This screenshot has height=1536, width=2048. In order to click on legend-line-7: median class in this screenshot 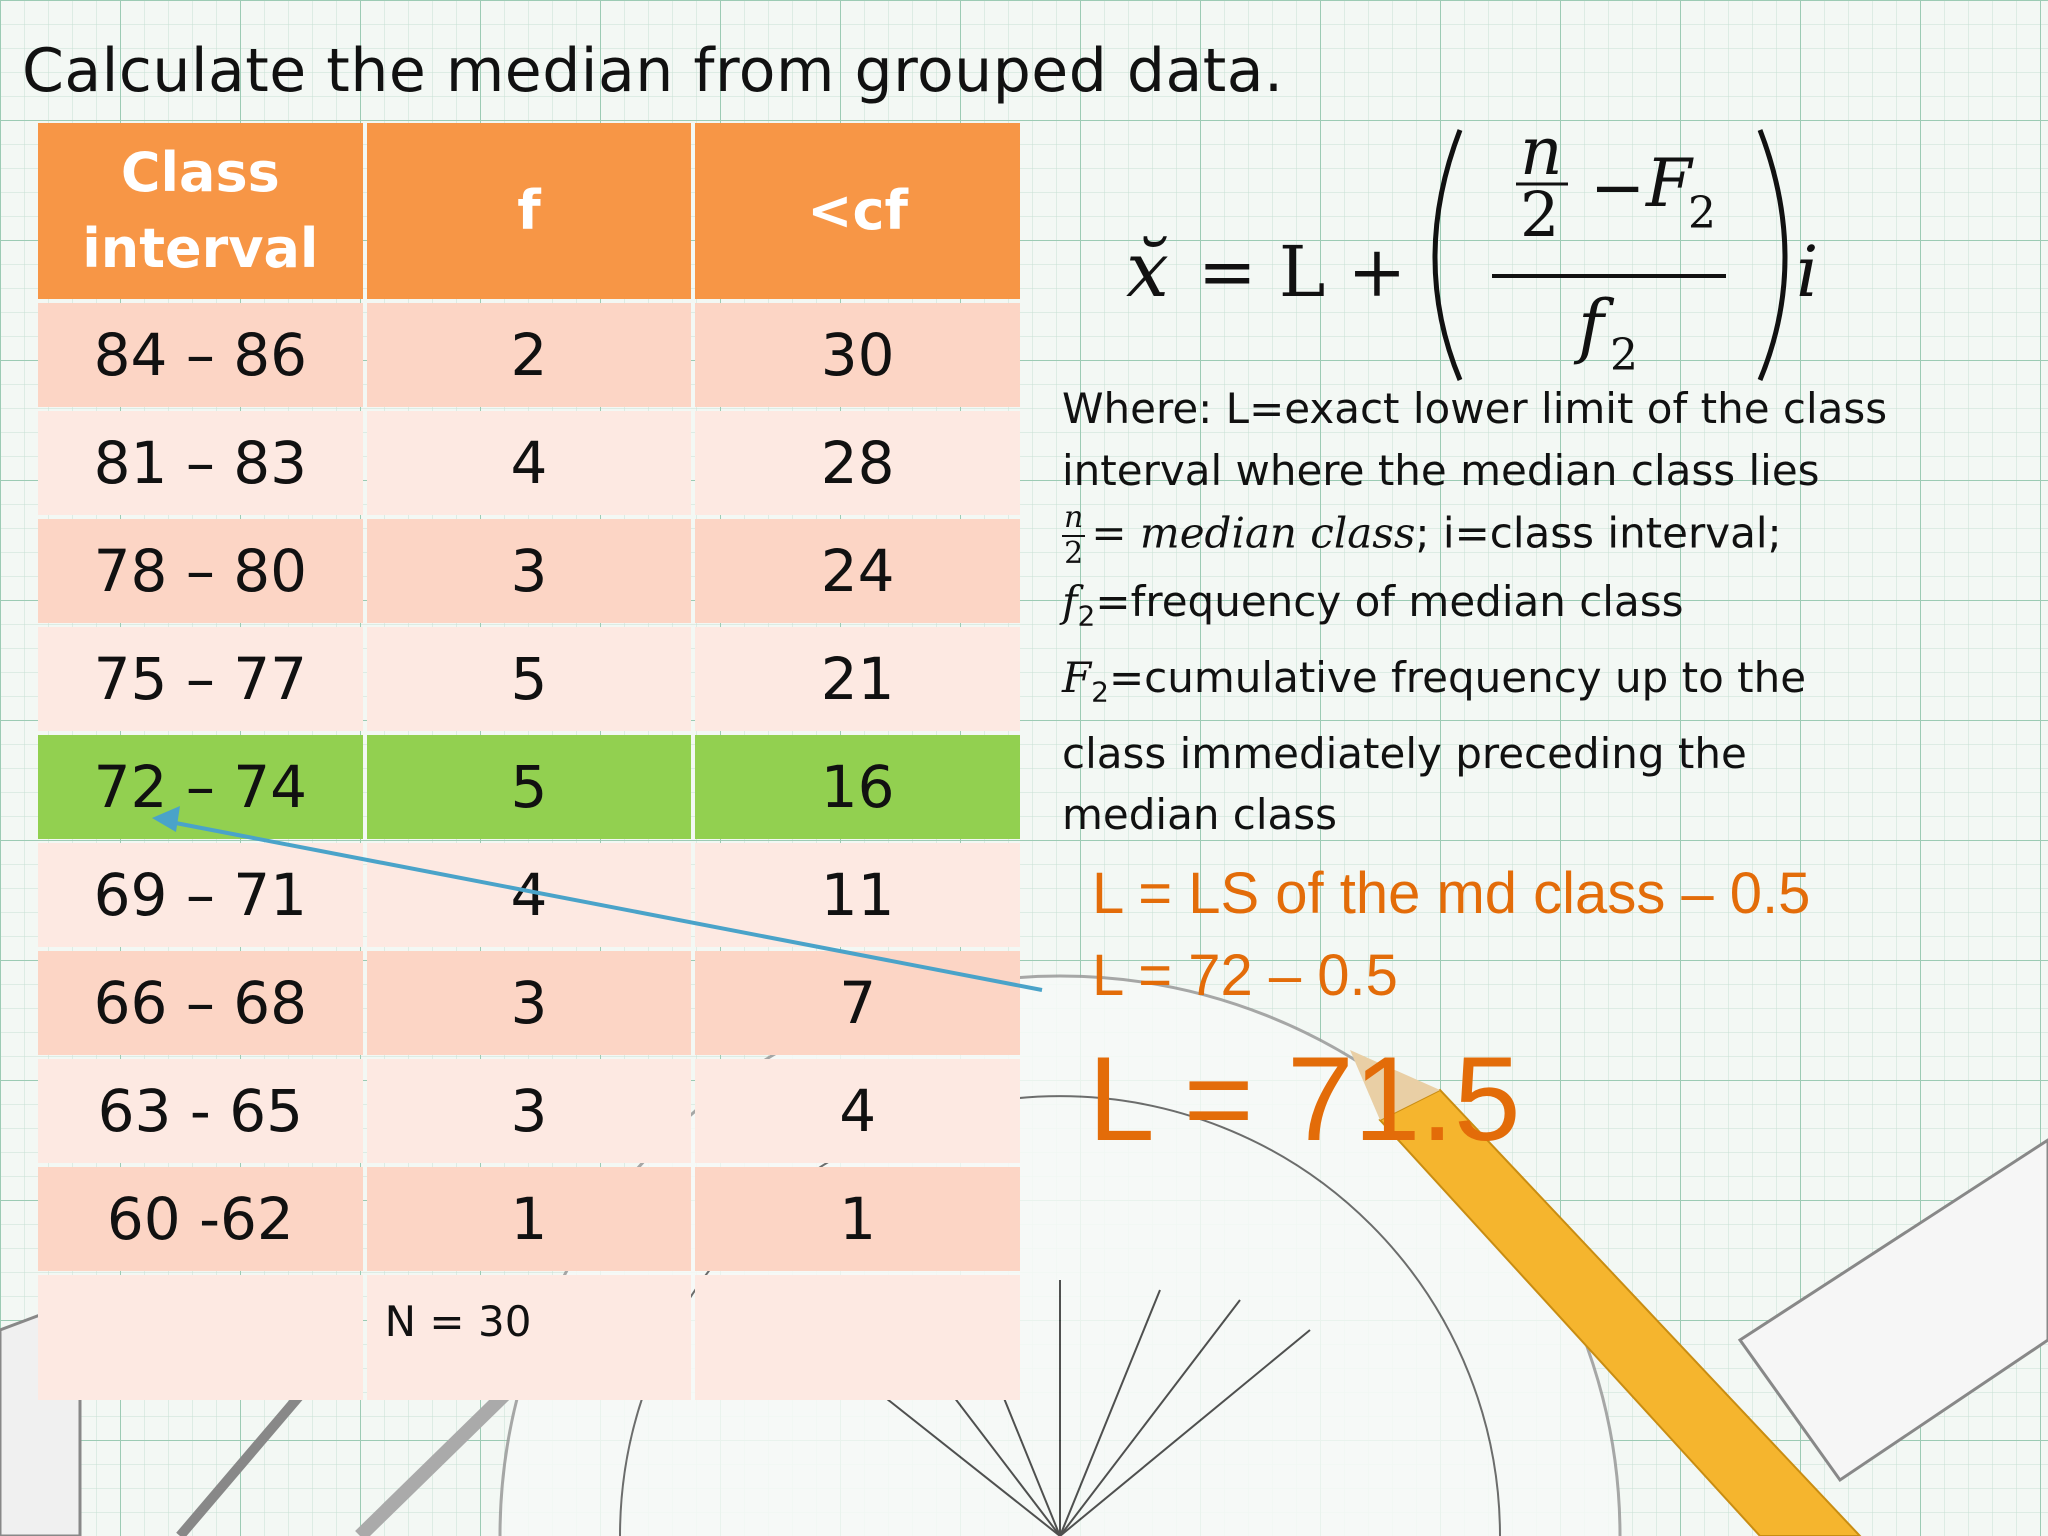, I will do `click(1200, 815)`.